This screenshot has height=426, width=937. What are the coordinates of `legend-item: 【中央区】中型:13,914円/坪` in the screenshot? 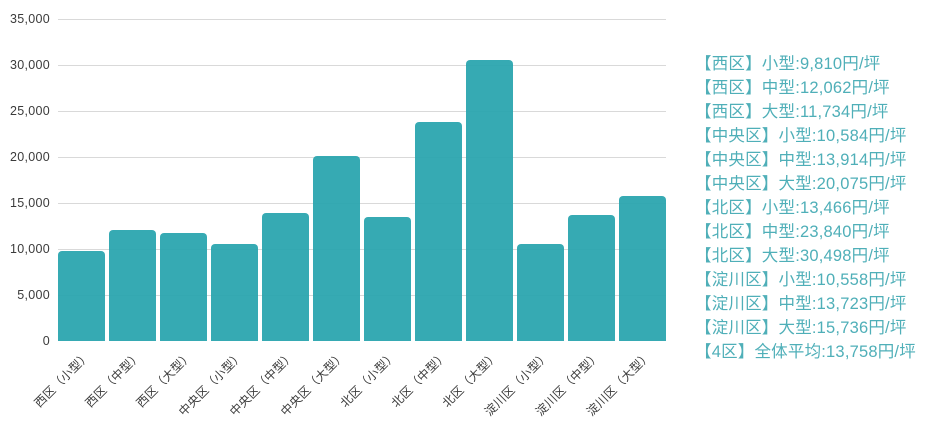 It's located at (801, 160).